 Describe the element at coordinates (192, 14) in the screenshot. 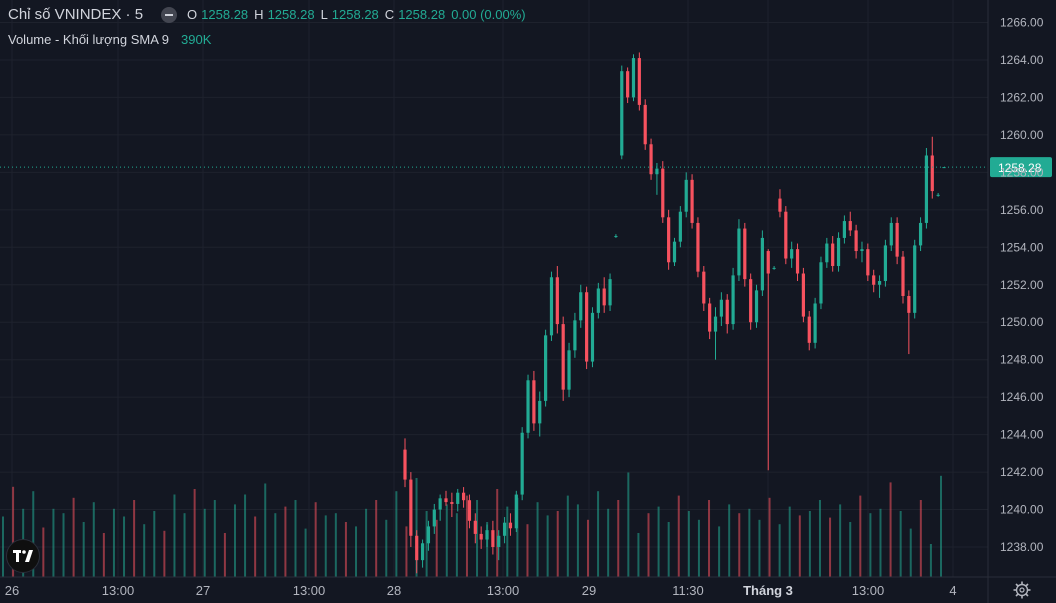

I see `open-label: O` at that location.